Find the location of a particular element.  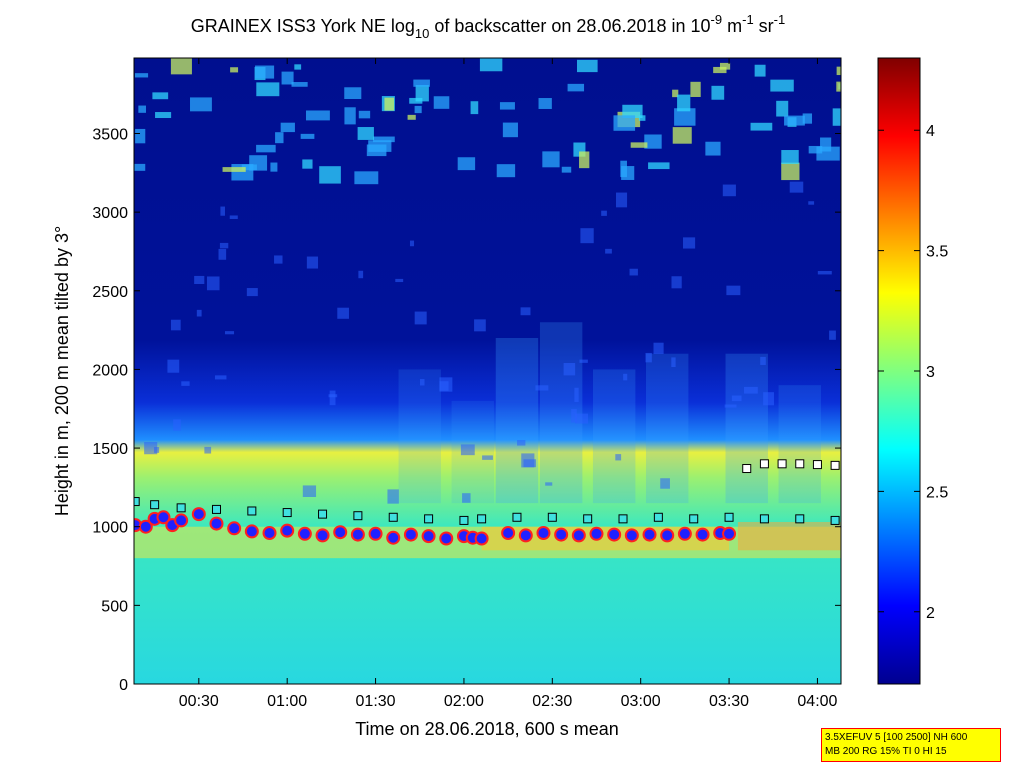

colorbar-tick-label: 2.5 is located at coordinates (937, 492).